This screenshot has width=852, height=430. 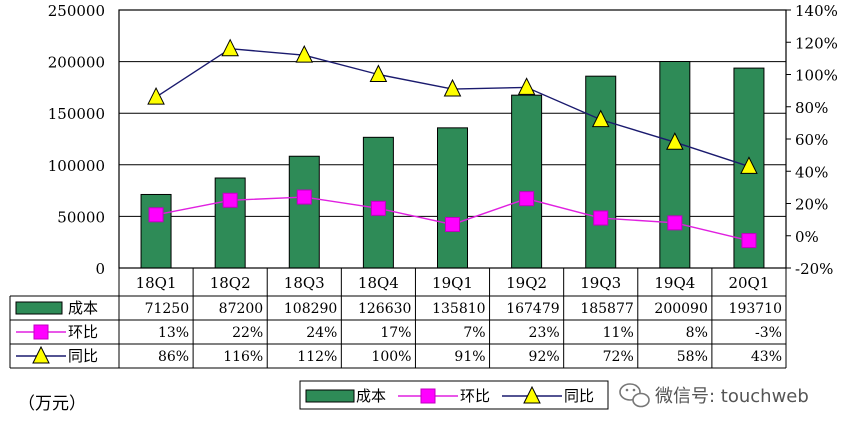 What do you see at coordinates (395, 333) in the screenshot?
I see `table-cell: 17%` at bounding box center [395, 333].